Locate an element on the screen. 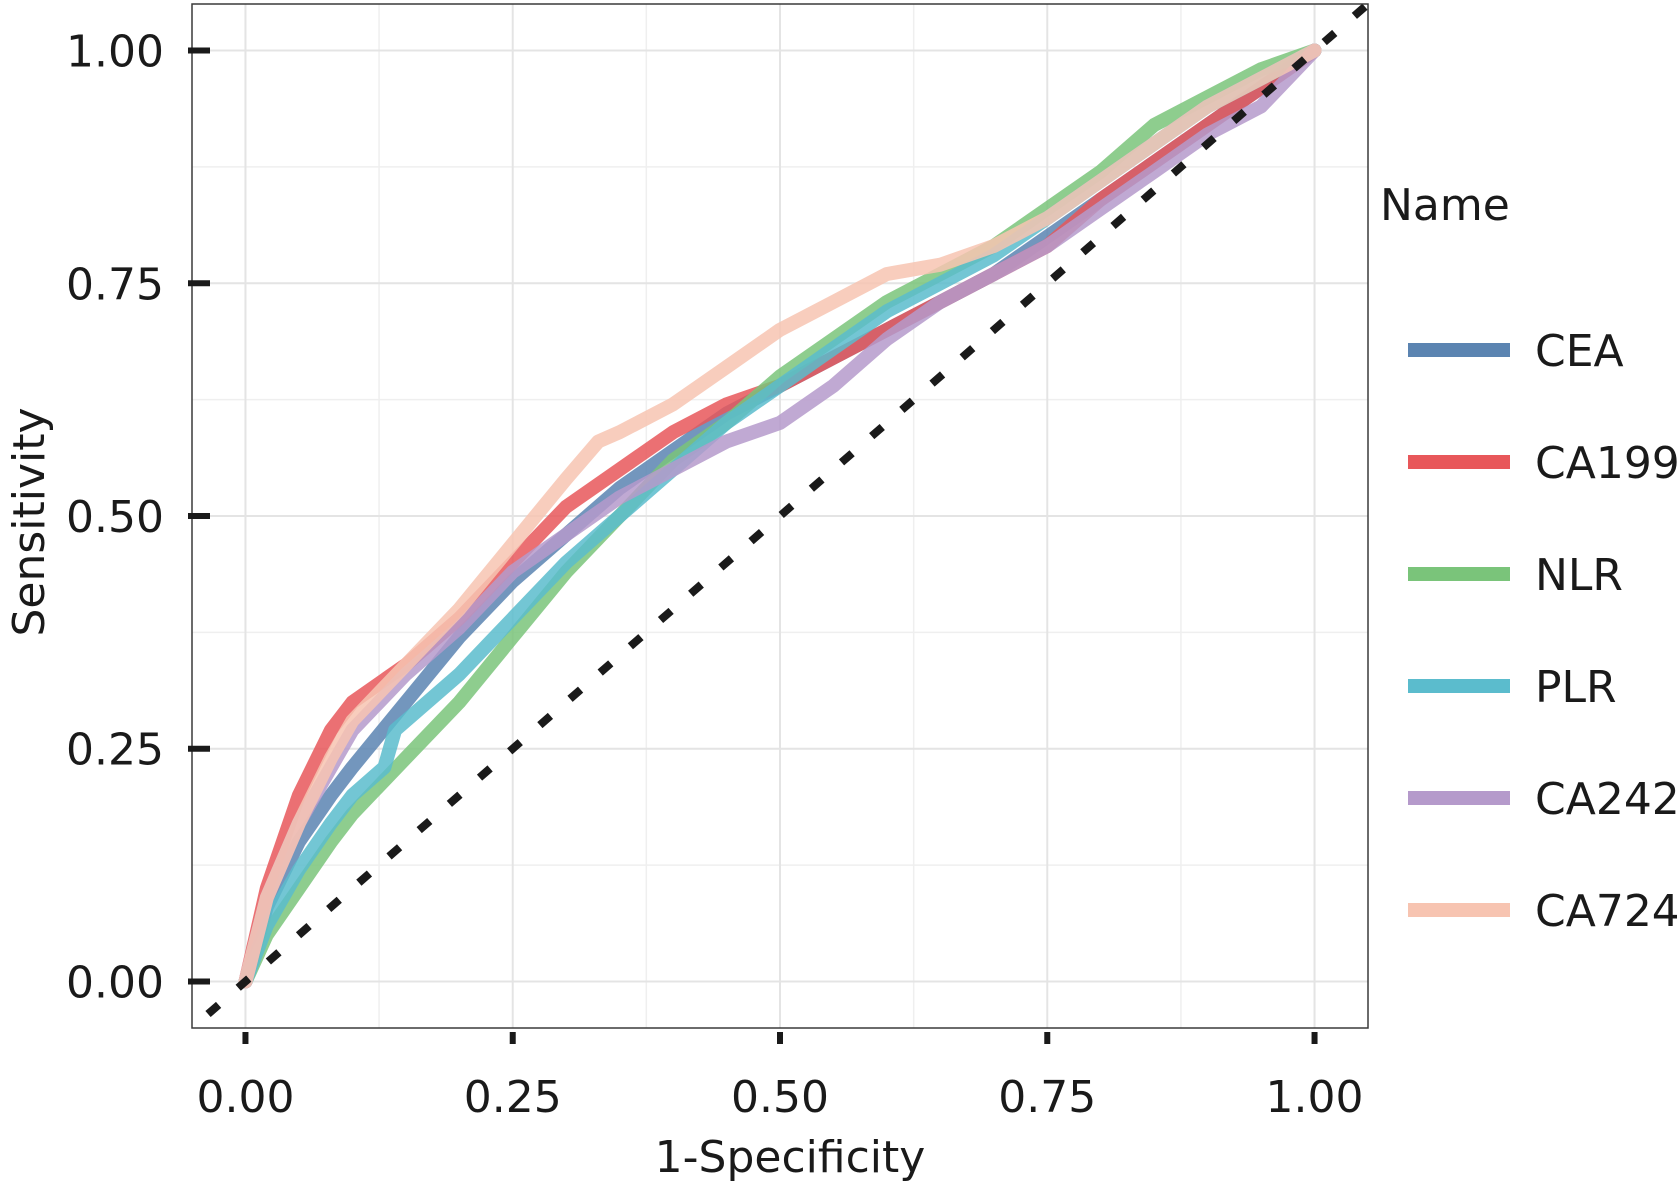 The height and width of the screenshot is (1188, 1677). y-axis: 0.00 0.25 0.50 0.75 1.00 is located at coordinates (138, 517).